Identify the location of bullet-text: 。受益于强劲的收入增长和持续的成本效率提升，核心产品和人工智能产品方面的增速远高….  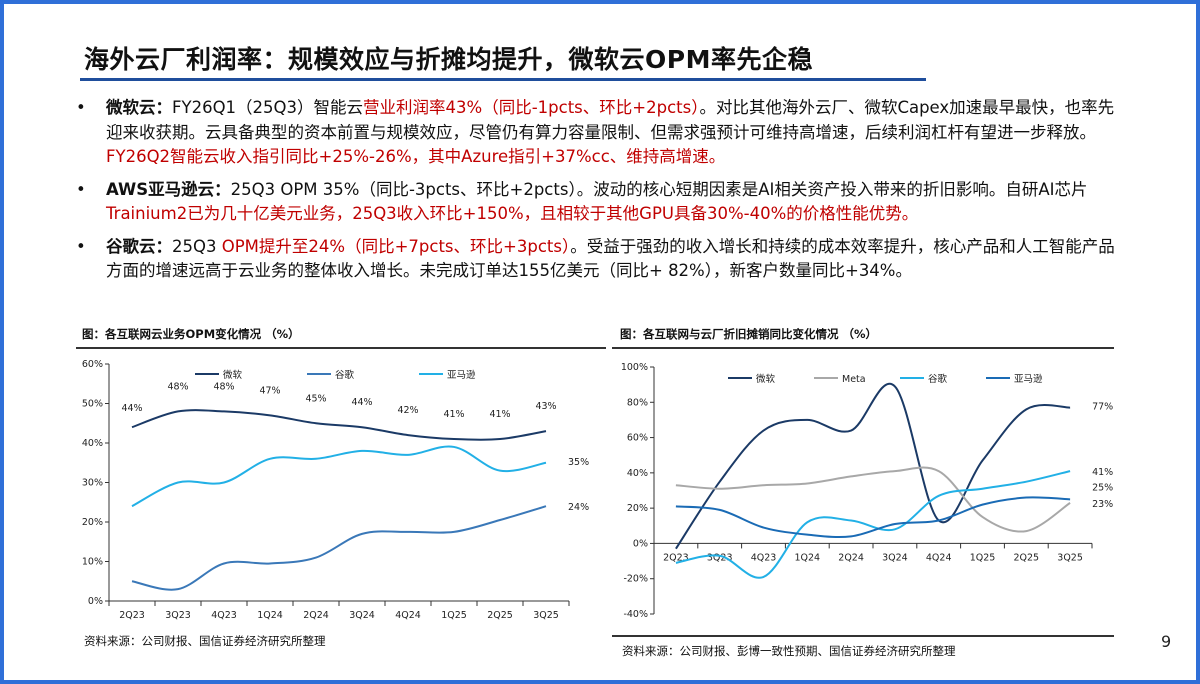
(610, 258).